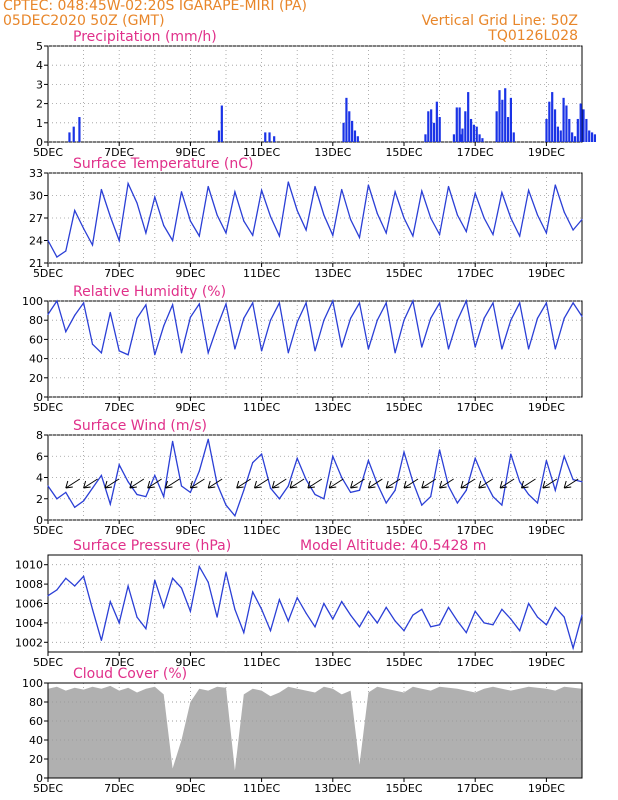 This screenshot has height=800, width=618. Describe the element at coordinates (39, 142) in the screenshot. I see `precipitation-ytick-label: 0` at that location.